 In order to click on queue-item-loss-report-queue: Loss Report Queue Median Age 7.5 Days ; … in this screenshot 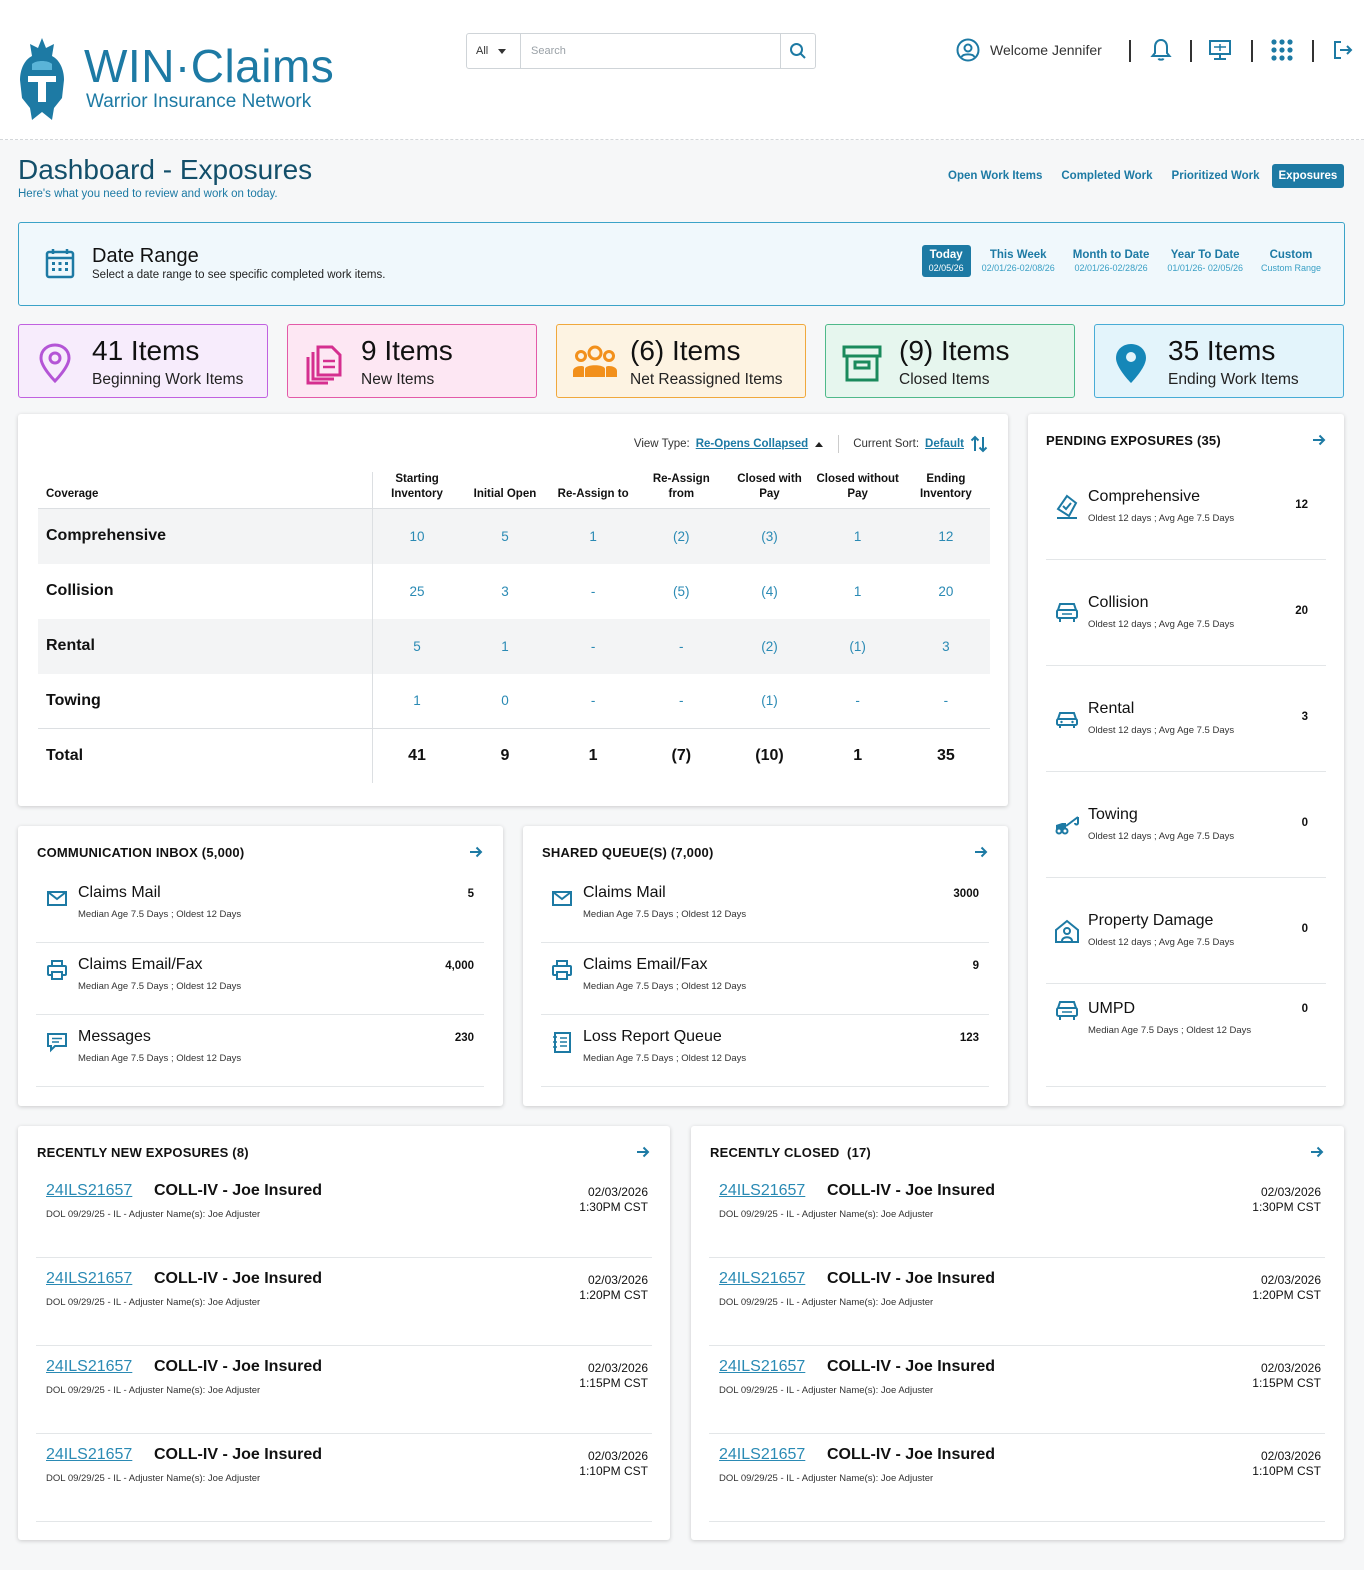, I will do `click(765, 1051)`.